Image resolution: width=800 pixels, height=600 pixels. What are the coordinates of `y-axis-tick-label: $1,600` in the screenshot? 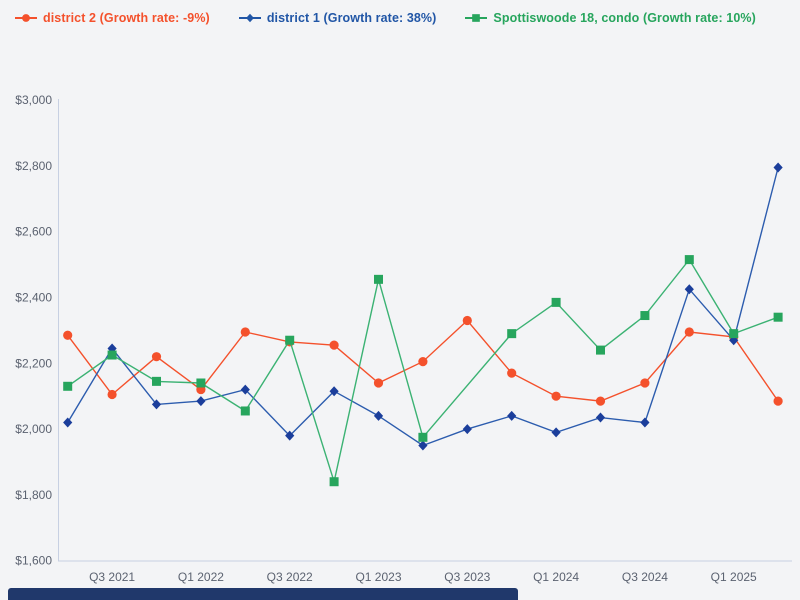 It's located at (33, 561).